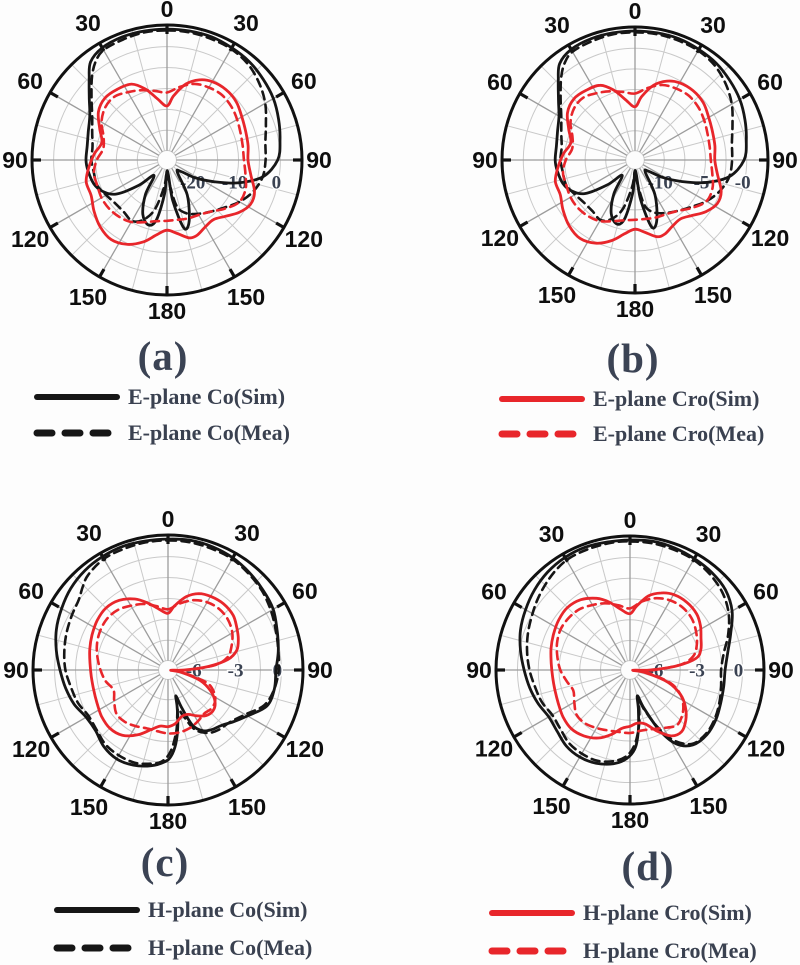 The width and height of the screenshot is (800, 965). What do you see at coordinates (633, 358) in the screenshot?
I see `caption-b: (b)` at bounding box center [633, 358].